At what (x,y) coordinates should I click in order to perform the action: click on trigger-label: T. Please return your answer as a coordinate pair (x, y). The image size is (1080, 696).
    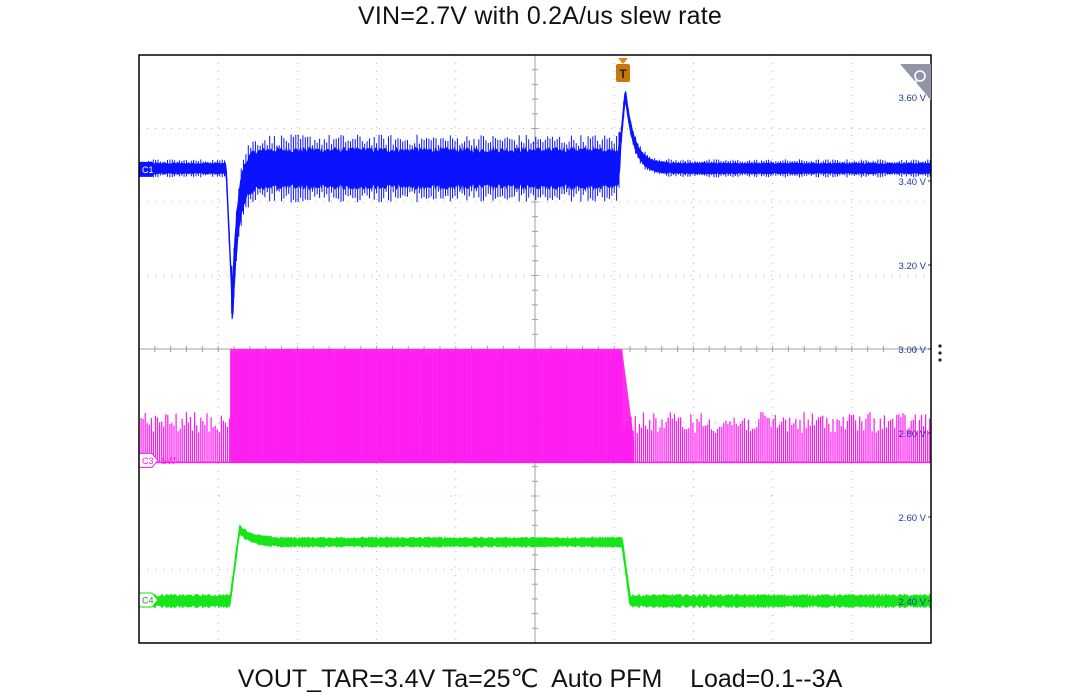
    Looking at the image, I should click on (623, 74).